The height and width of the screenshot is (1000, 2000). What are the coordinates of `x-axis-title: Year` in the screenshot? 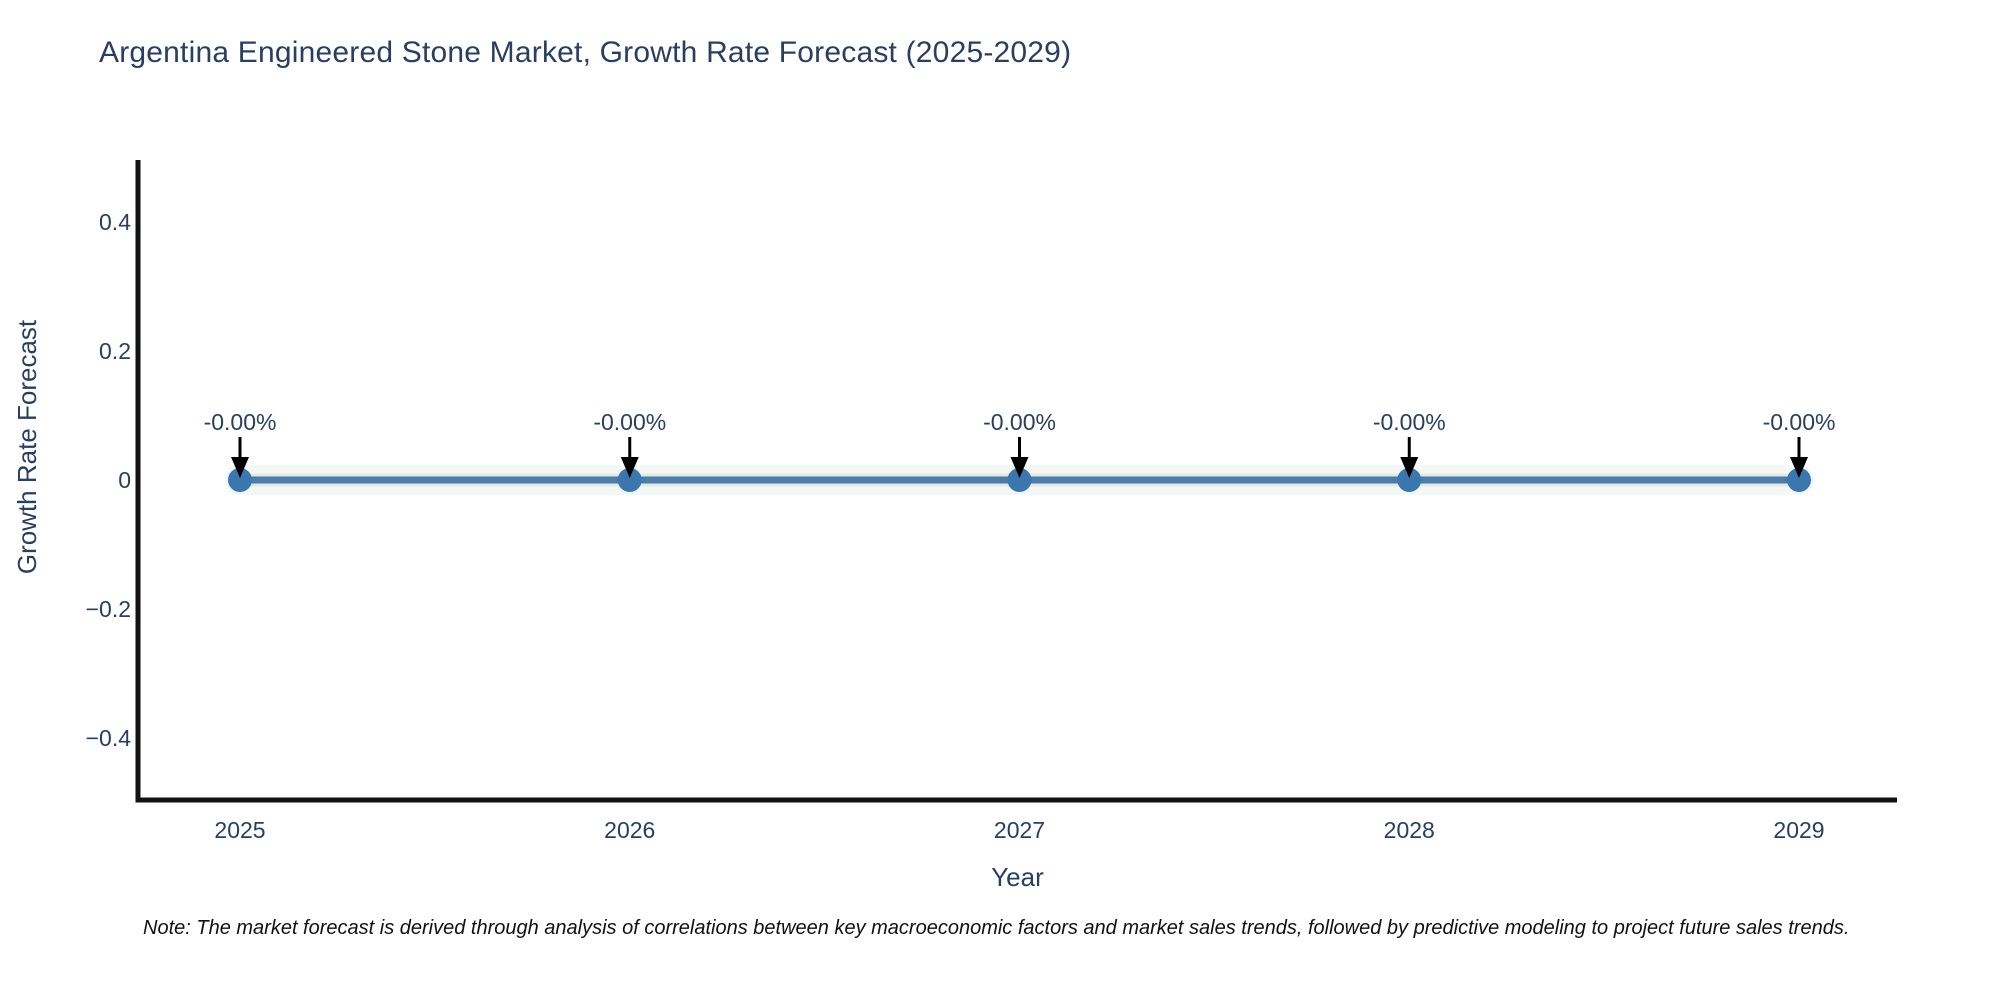 It's located at (1017, 877).